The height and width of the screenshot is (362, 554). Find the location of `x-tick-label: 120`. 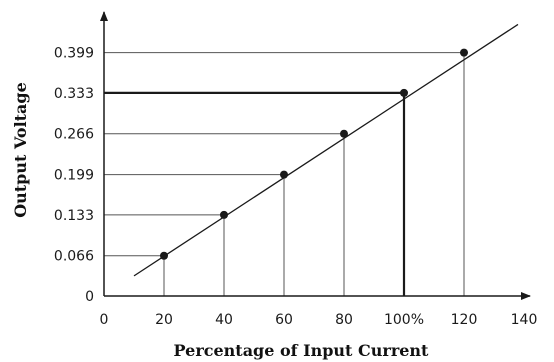

x-tick-label: 120 is located at coordinates (464, 320).